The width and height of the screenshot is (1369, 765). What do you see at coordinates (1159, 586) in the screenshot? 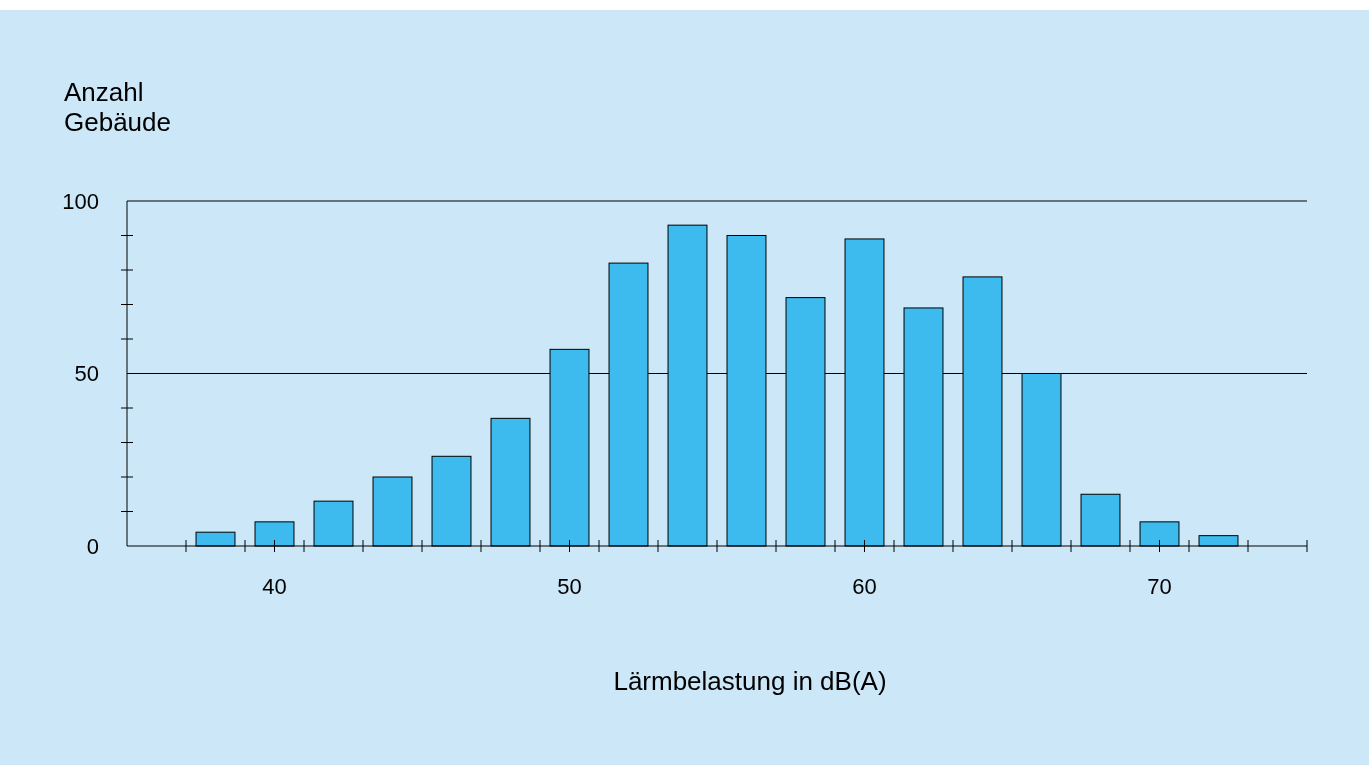
I see `x-tick-label: 70` at bounding box center [1159, 586].